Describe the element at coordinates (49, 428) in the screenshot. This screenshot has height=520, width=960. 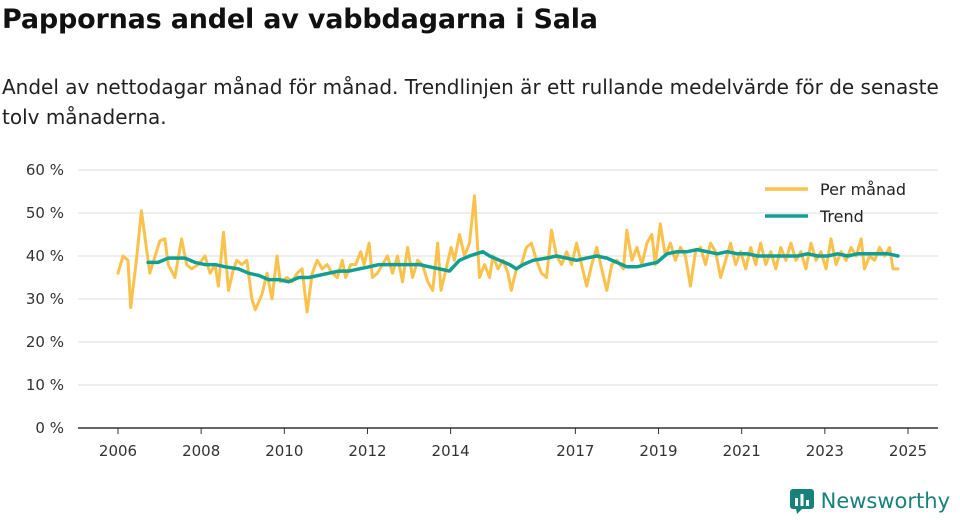
I see `y-tick-label: 0 %` at that location.